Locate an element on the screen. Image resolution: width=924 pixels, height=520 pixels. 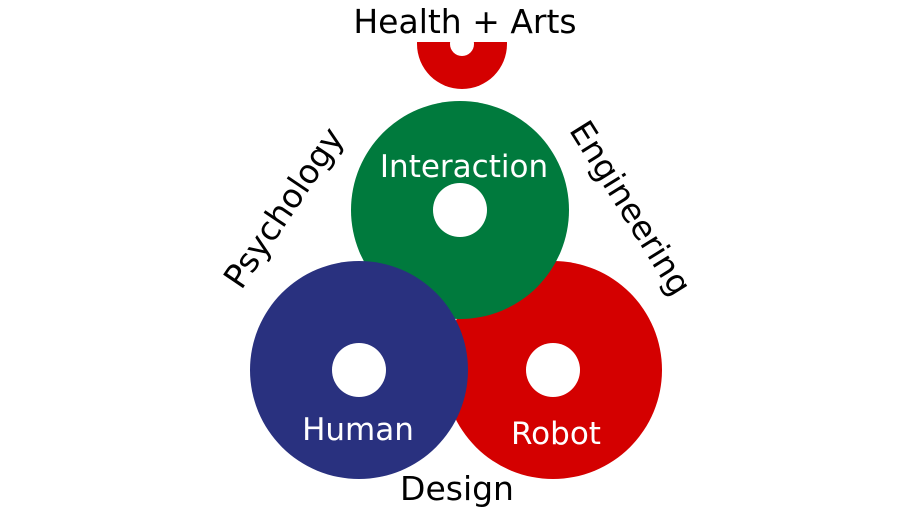
robot-label: Robot is located at coordinates (556, 434).